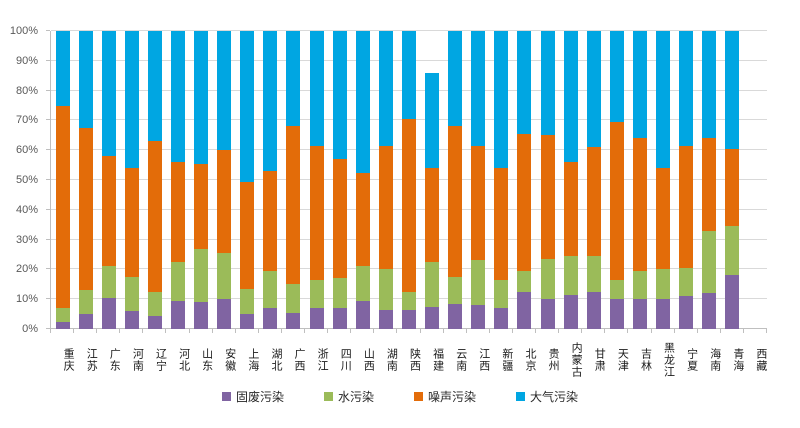  I want to click on y-tick-label-50: 50%, so click(26, 180).